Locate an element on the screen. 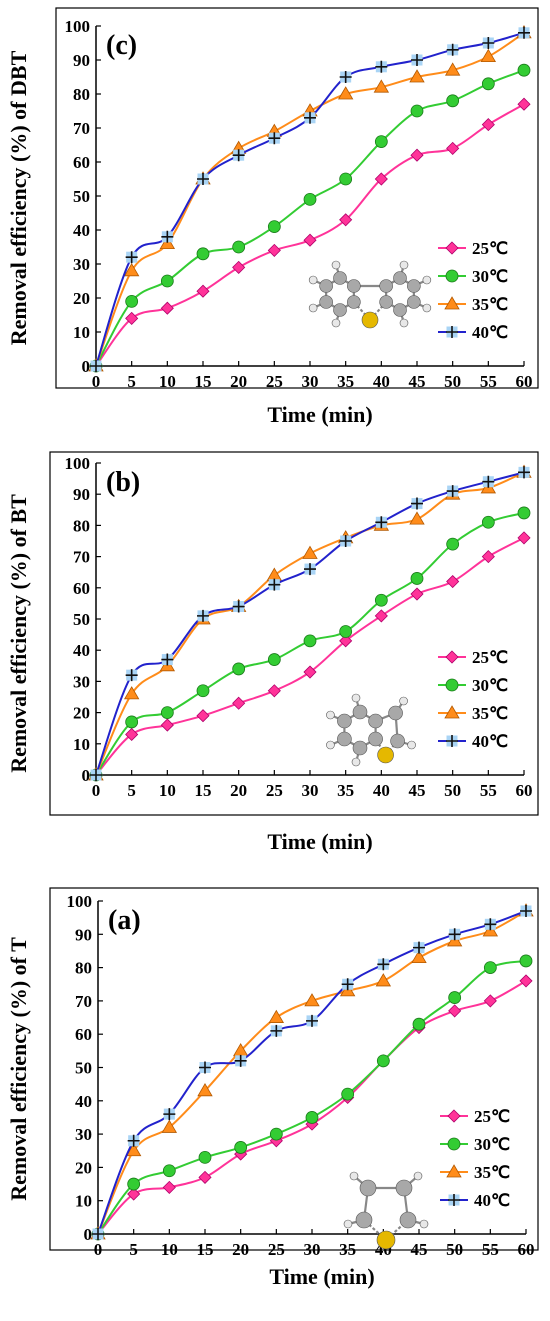 The image size is (550, 1321). y-tick-label: 30 is located at coordinates (83, 1134).